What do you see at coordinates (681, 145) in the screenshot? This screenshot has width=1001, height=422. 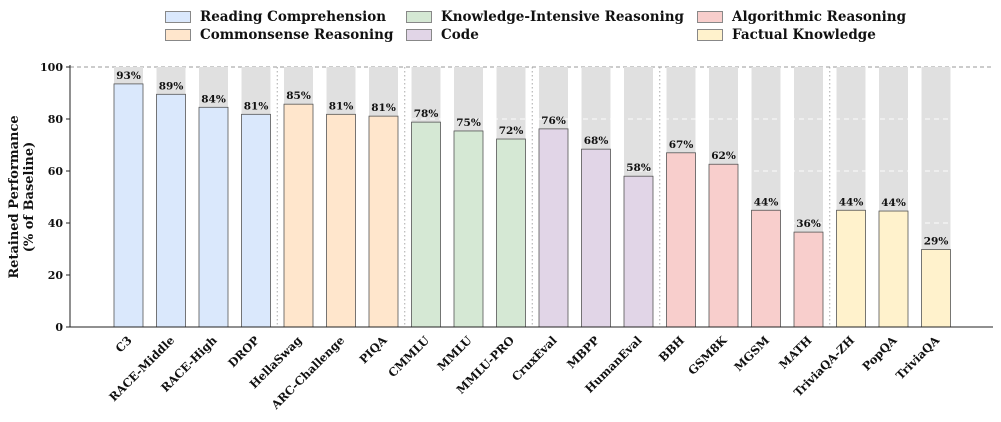 I see `data-label: 67%` at bounding box center [681, 145].